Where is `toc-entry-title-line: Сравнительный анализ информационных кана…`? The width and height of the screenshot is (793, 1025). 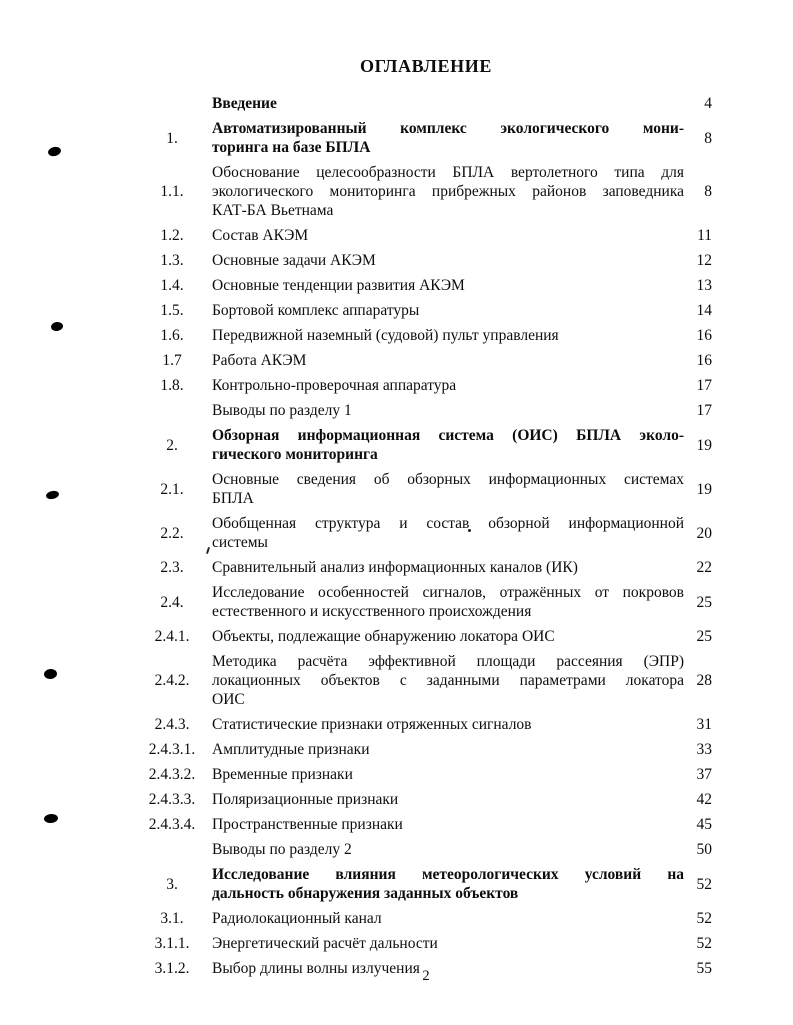
toc-entry-title-line: Сравнительный анализ информационных кана… is located at coordinates (395, 567).